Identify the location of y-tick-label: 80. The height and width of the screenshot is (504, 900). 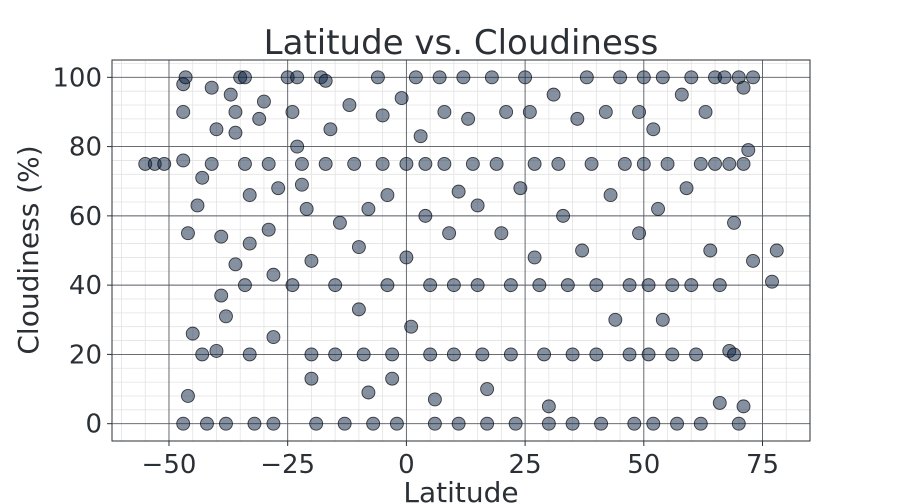
(85, 148).